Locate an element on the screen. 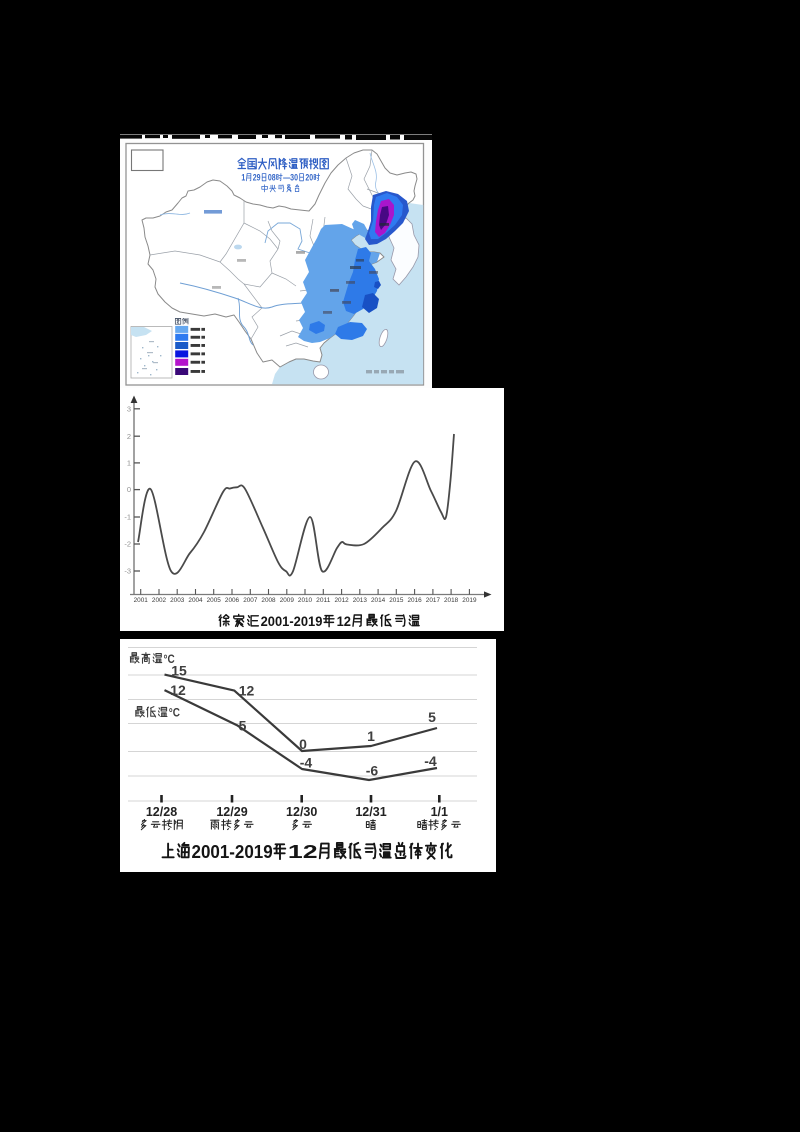  svg-text: 20 is located at coordinates (309, 178).